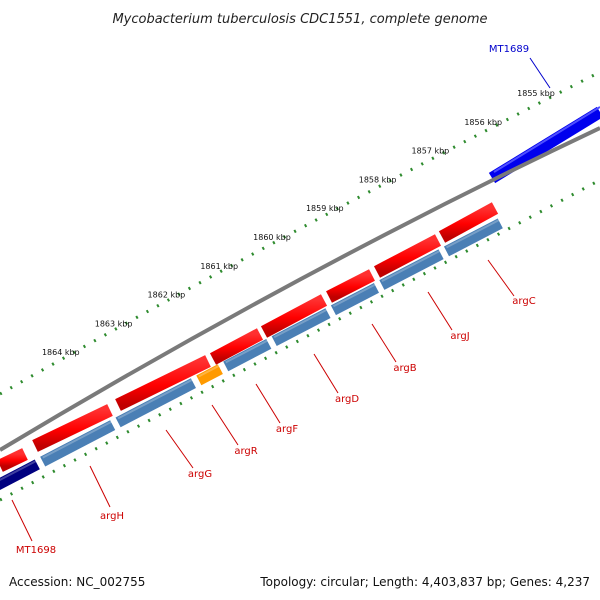 This screenshot has width=600, height=600. Describe the element at coordinates (536, 93) in the screenshot. I see `kbp-tick-label: 1855 kbp` at that location.